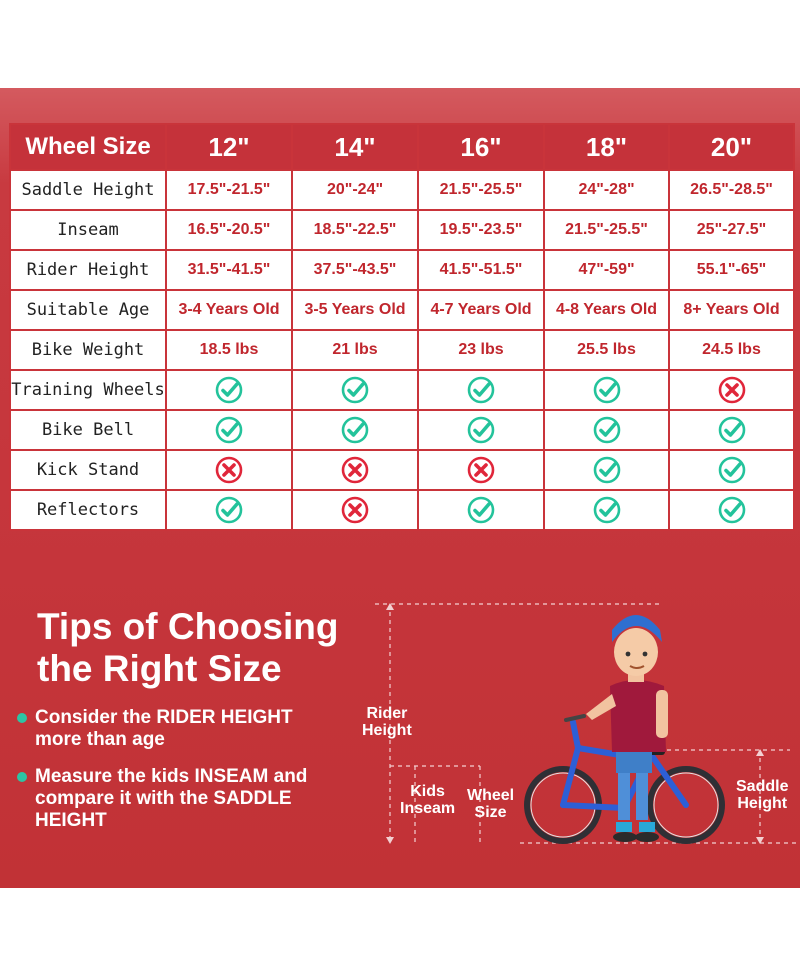  What do you see at coordinates (229, 270) in the screenshot?
I see `table-cell: 31.5"-41.5"` at bounding box center [229, 270].